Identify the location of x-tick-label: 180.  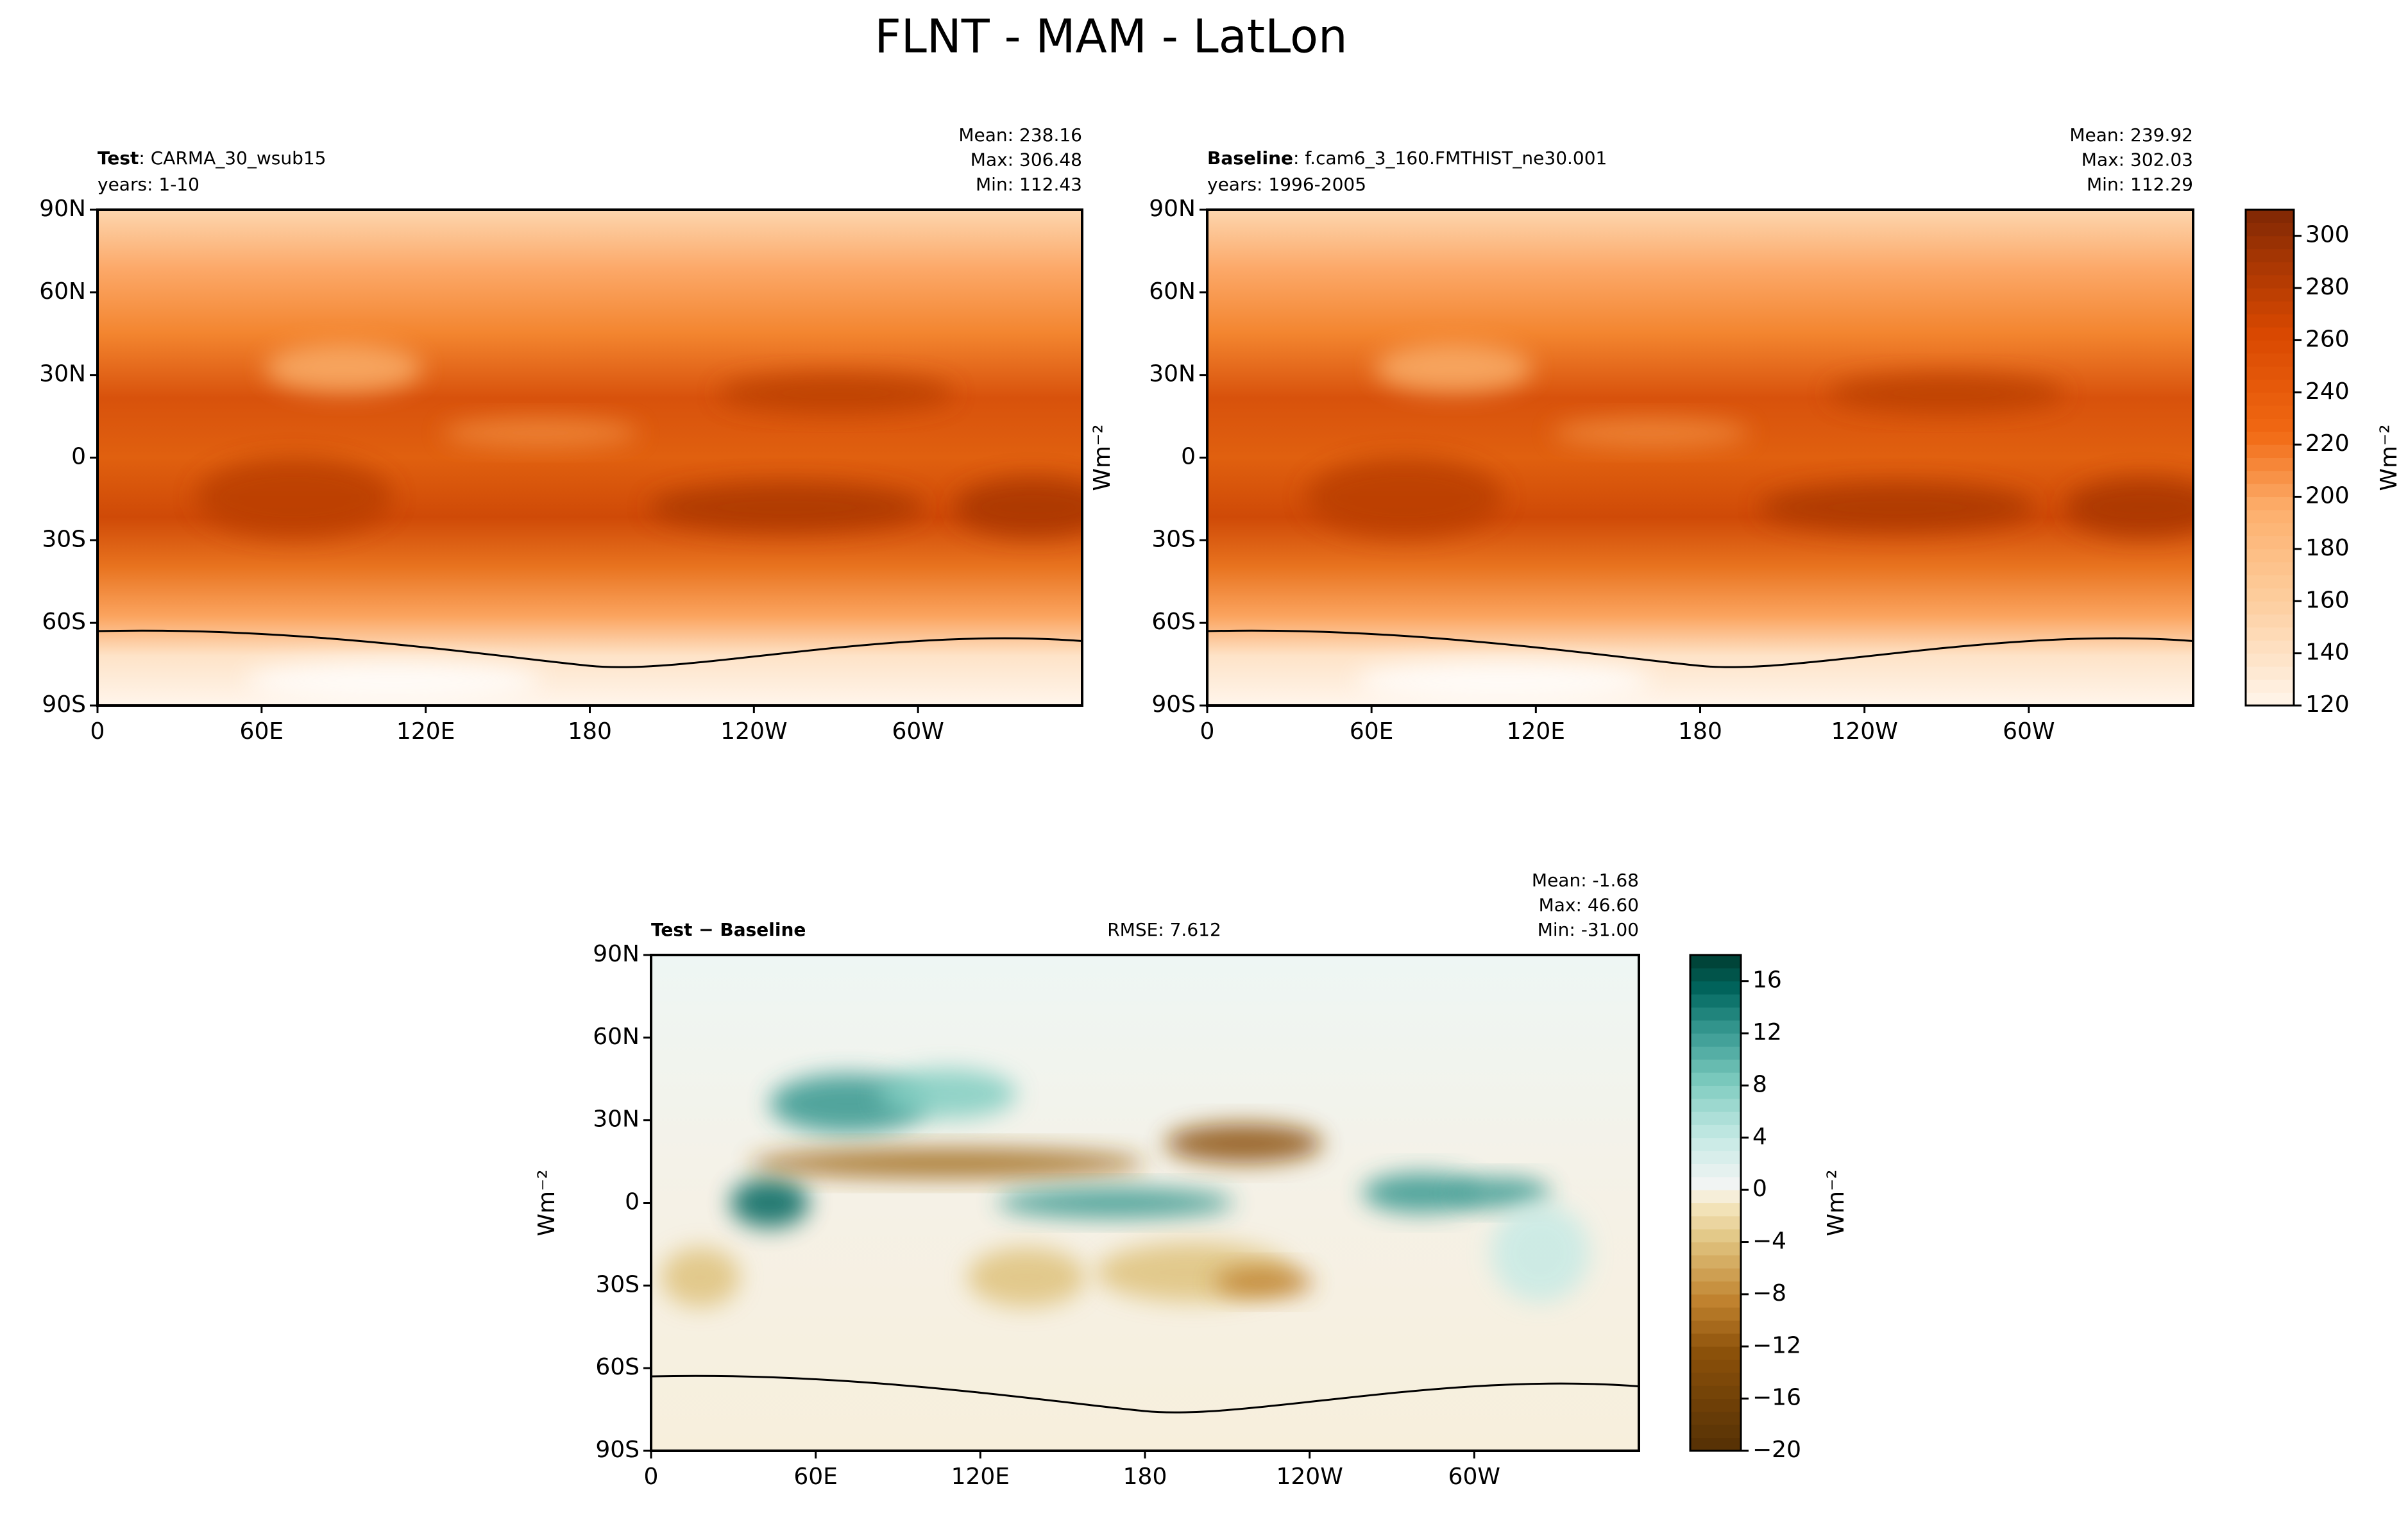
(1145, 1477).